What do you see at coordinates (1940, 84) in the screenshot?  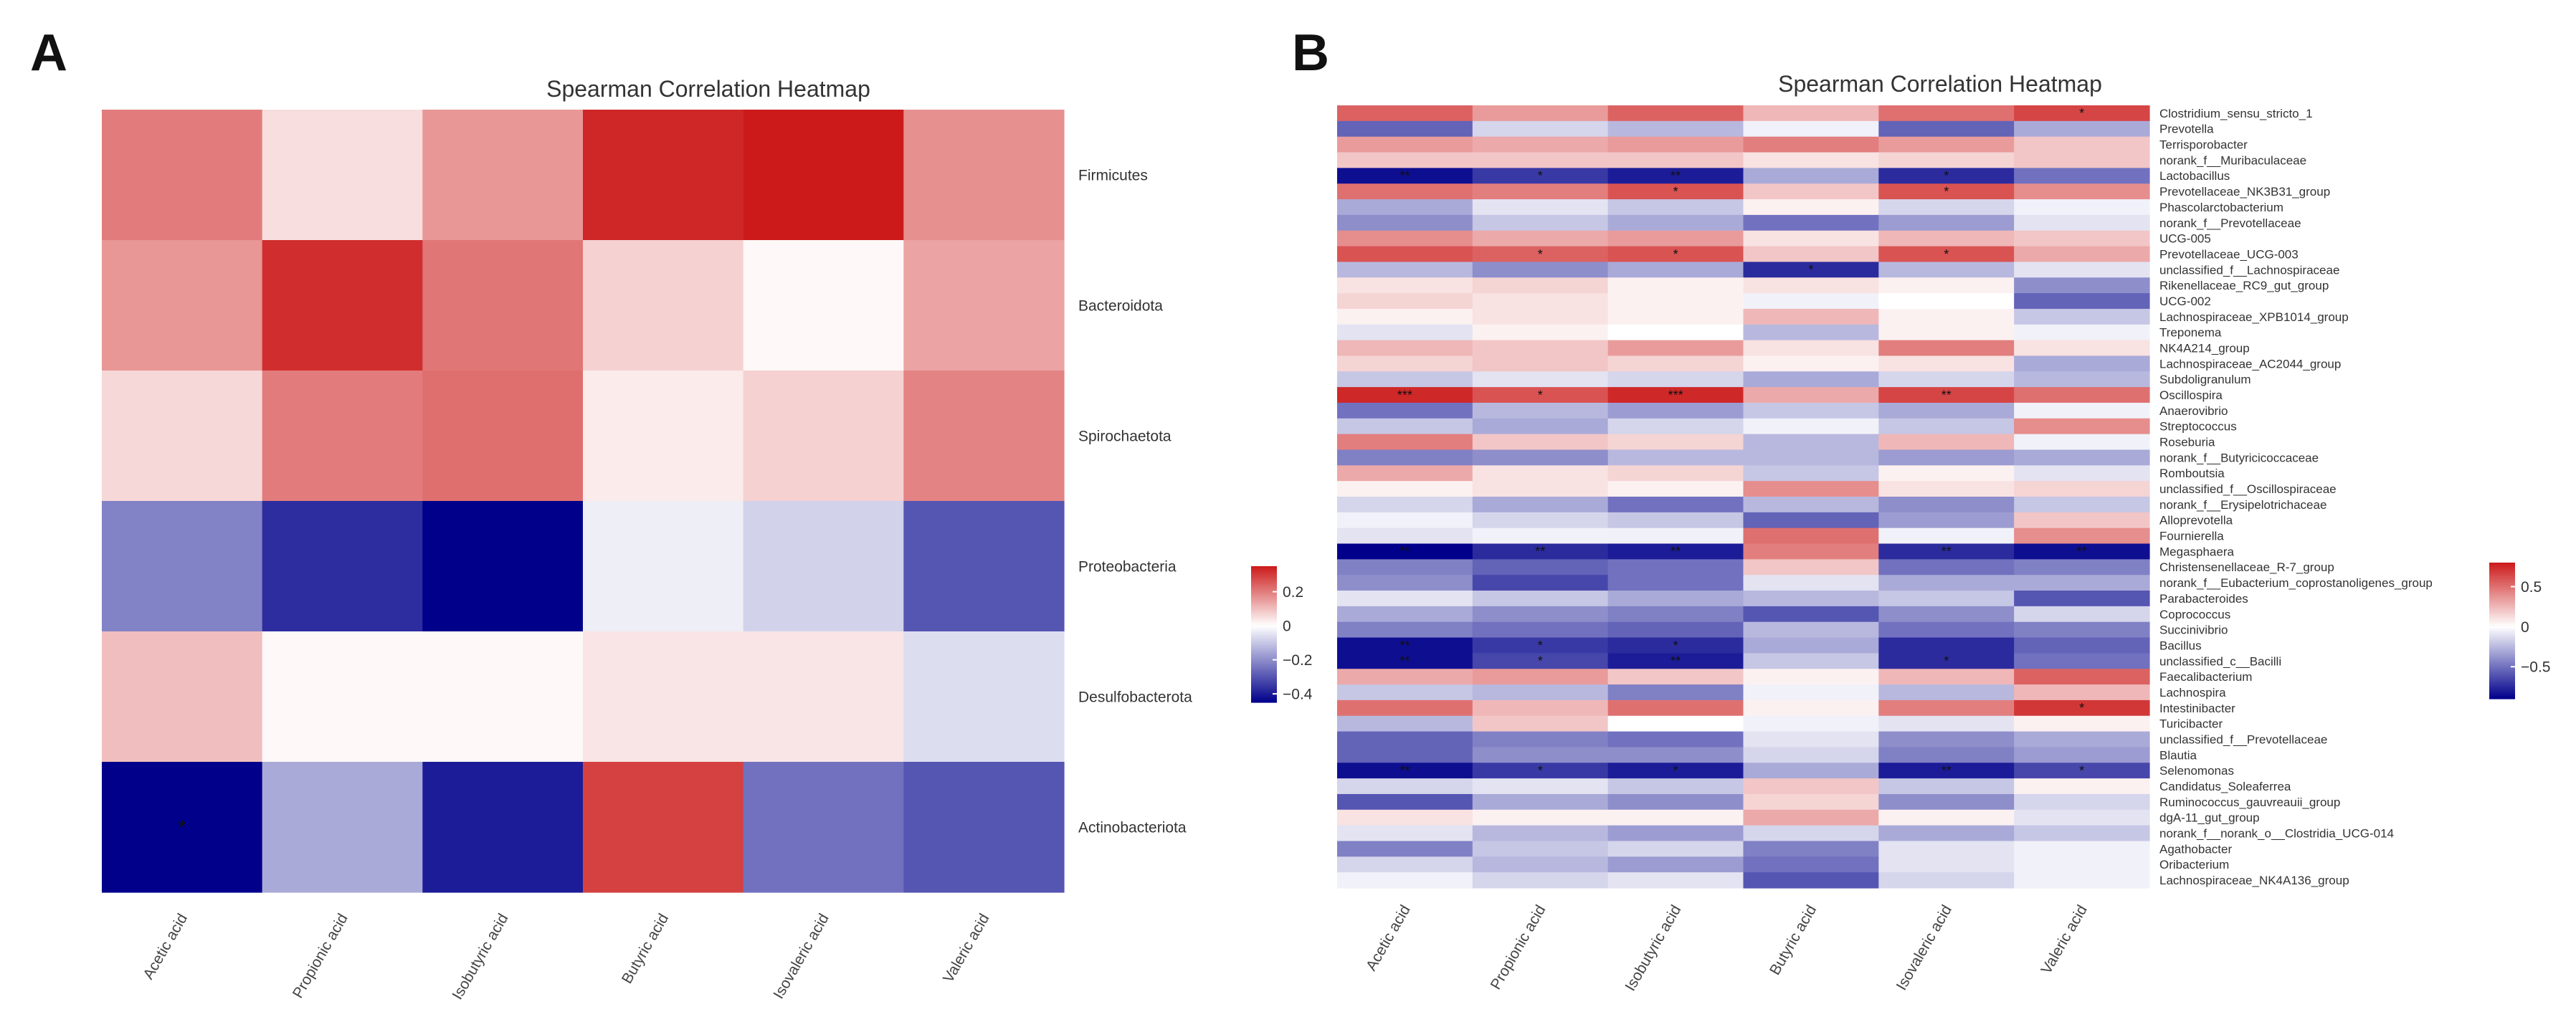 I see `chart-title: Spearman Correlation Heatmap` at bounding box center [1940, 84].